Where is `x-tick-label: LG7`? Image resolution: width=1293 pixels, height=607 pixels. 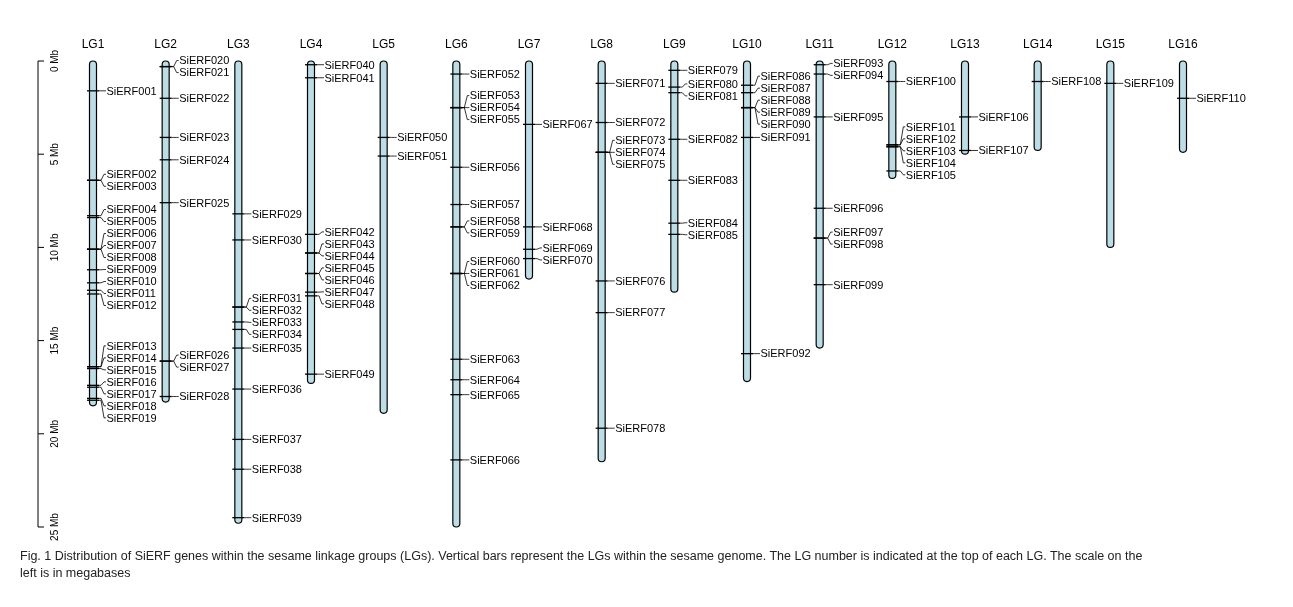 x-tick-label: LG7 is located at coordinates (529, 44).